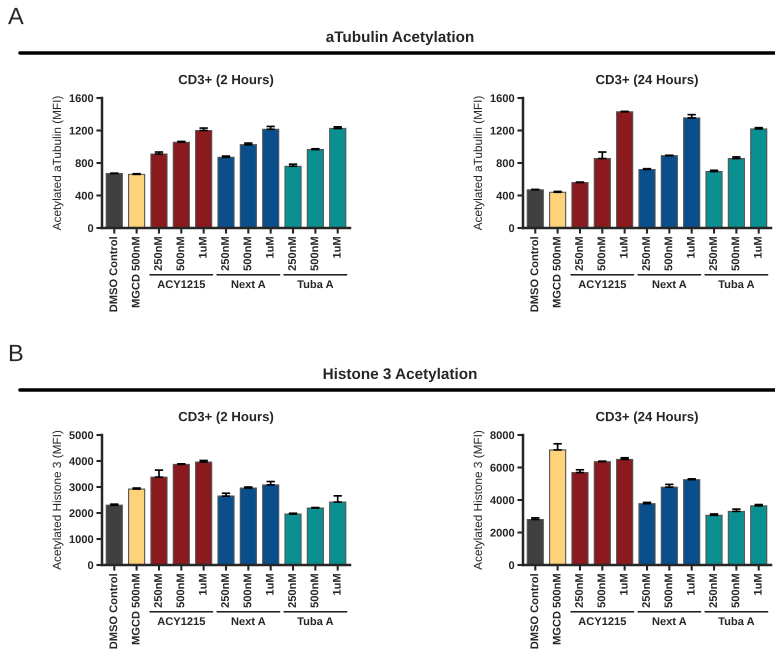 Image resolution: width=775 pixels, height=672 pixels. Describe the element at coordinates (400, 38) in the screenshot. I see `text: aTubulin Acetylation` at that location.